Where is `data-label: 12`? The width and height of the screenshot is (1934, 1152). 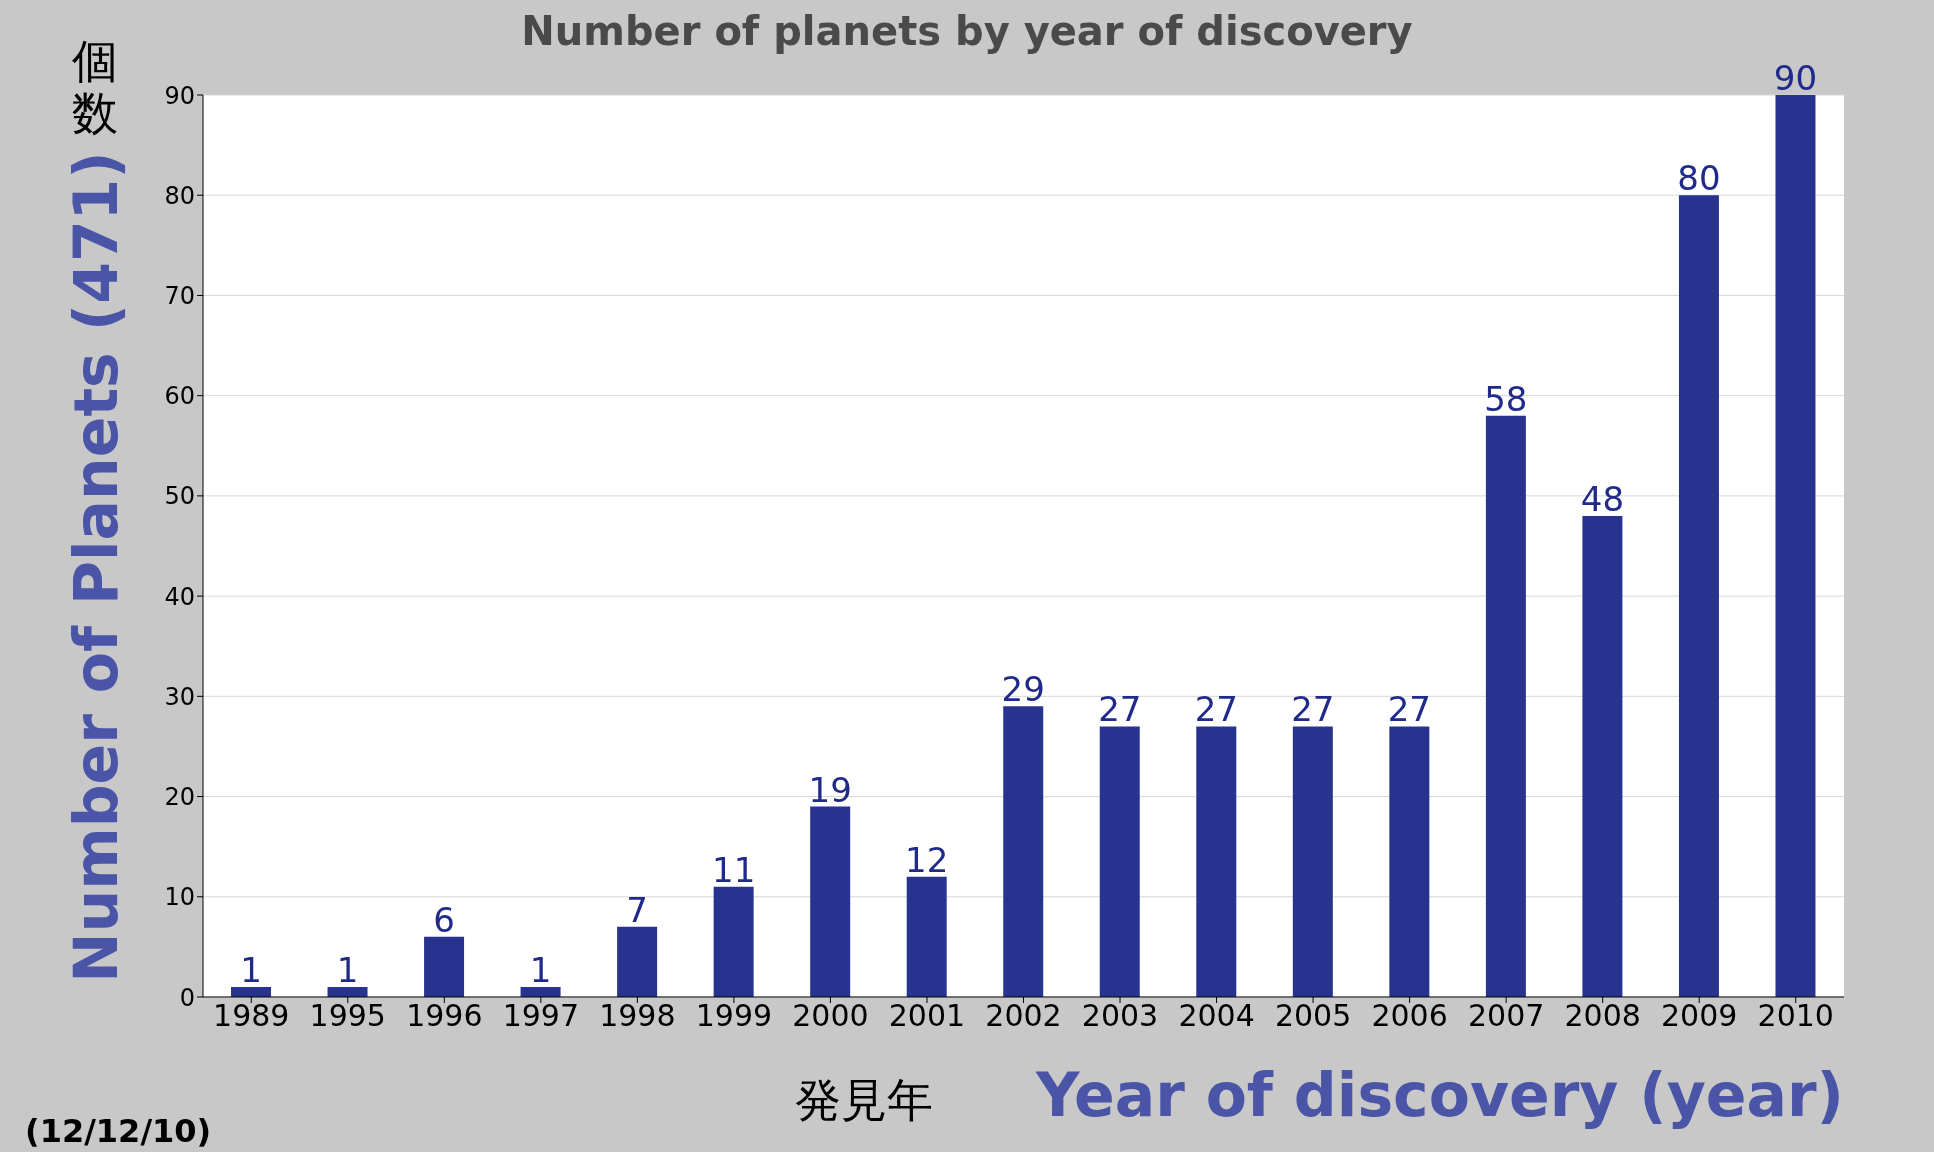
data-label: 12 is located at coordinates (927, 859).